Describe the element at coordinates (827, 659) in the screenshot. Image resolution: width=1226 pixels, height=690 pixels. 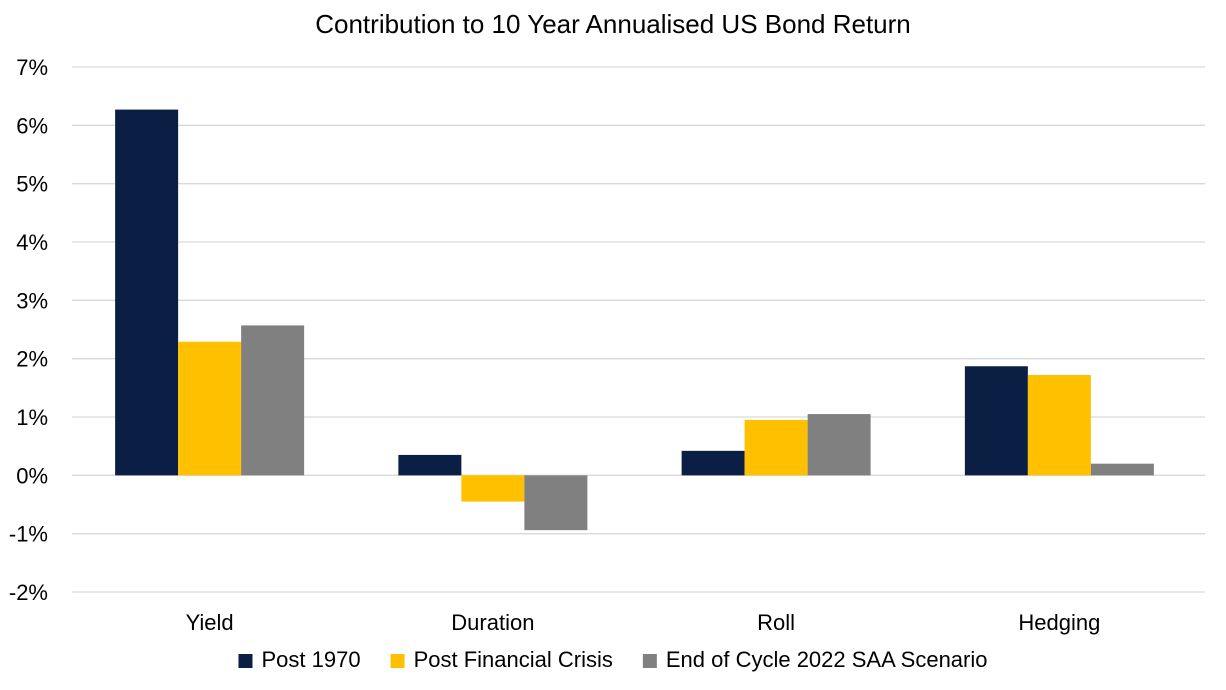
I see `legend-label: End of Cycle 2022 SAA Scenario` at that location.